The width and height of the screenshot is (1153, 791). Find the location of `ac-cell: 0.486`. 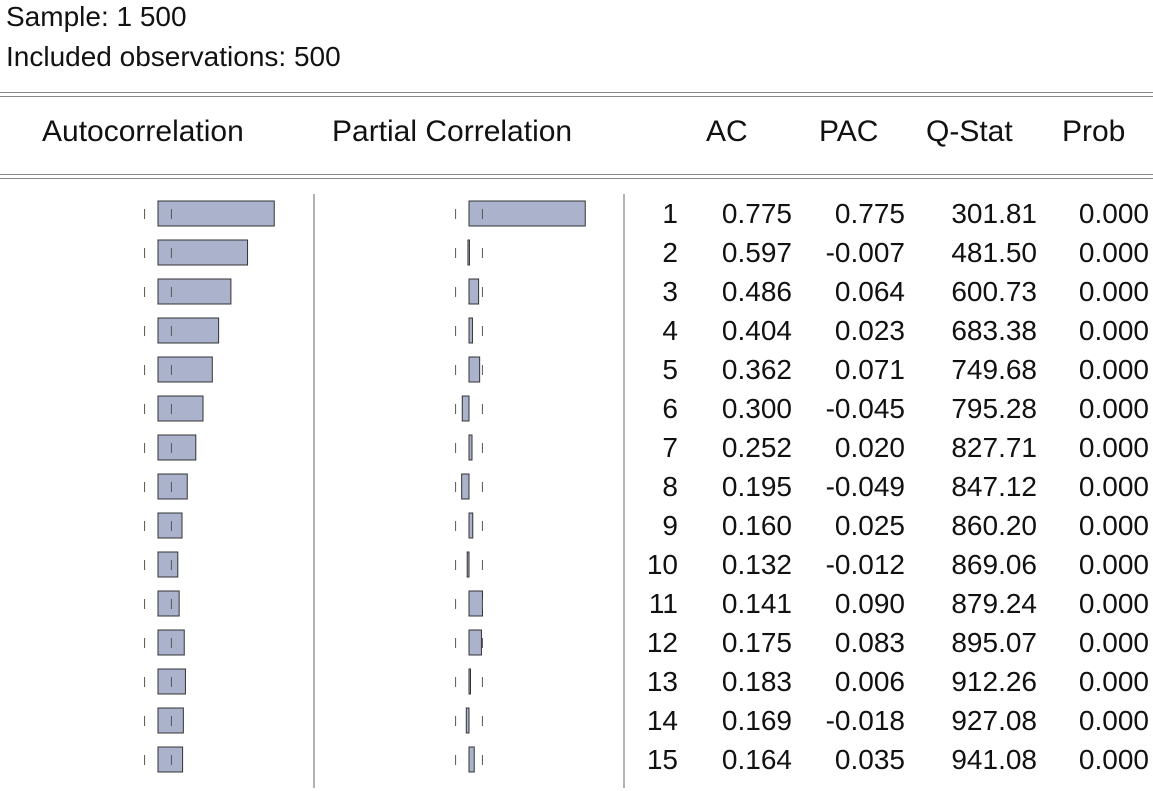

ac-cell: 0.486 is located at coordinates (756, 291).